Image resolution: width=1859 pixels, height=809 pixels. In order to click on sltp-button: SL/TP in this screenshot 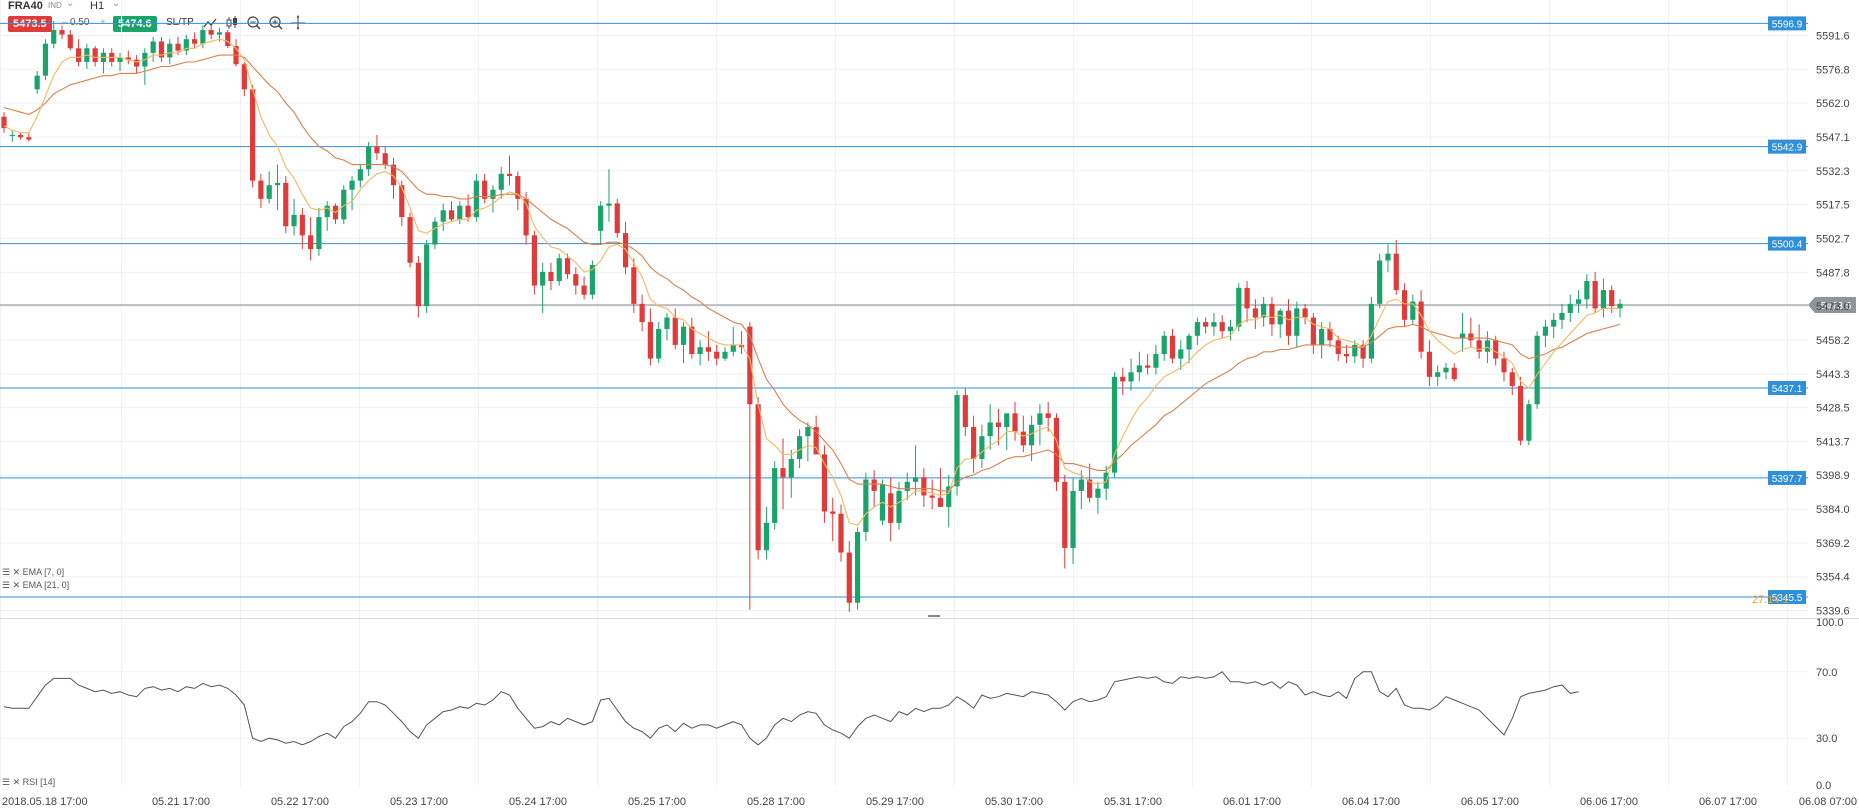, I will do `click(180, 22)`.